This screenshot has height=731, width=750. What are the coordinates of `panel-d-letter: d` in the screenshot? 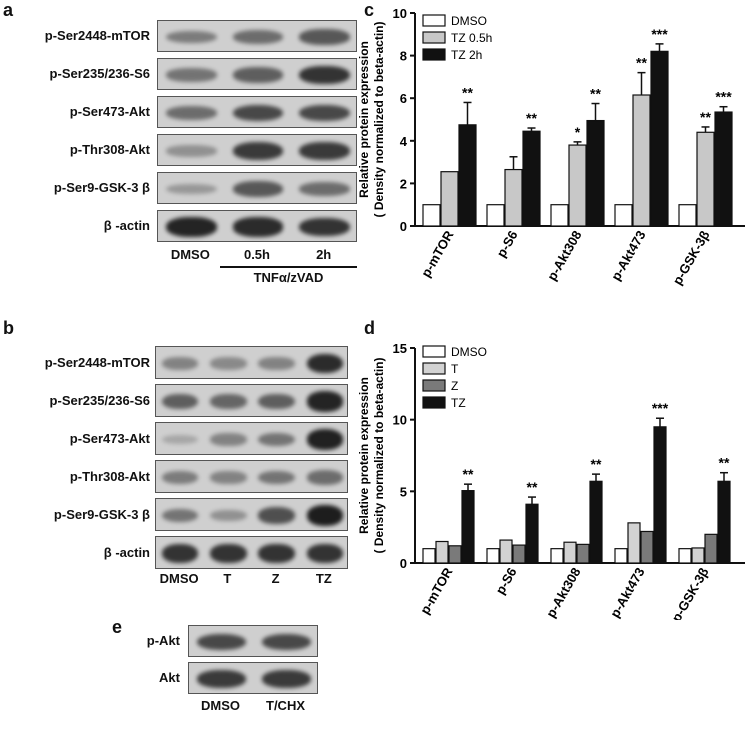 It's located at (369, 328).